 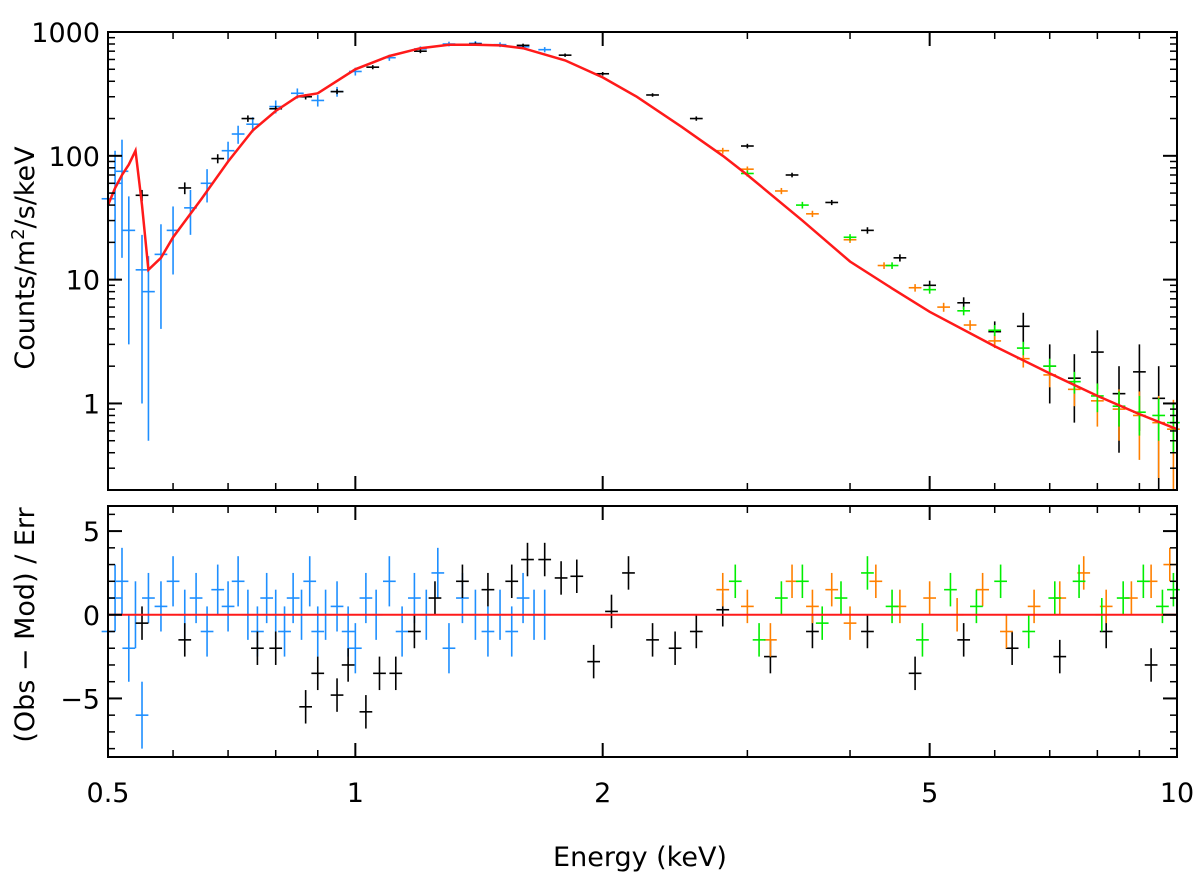 What do you see at coordinates (91, 404) in the screenshot?
I see `y-tick-label: 1` at bounding box center [91, 404].